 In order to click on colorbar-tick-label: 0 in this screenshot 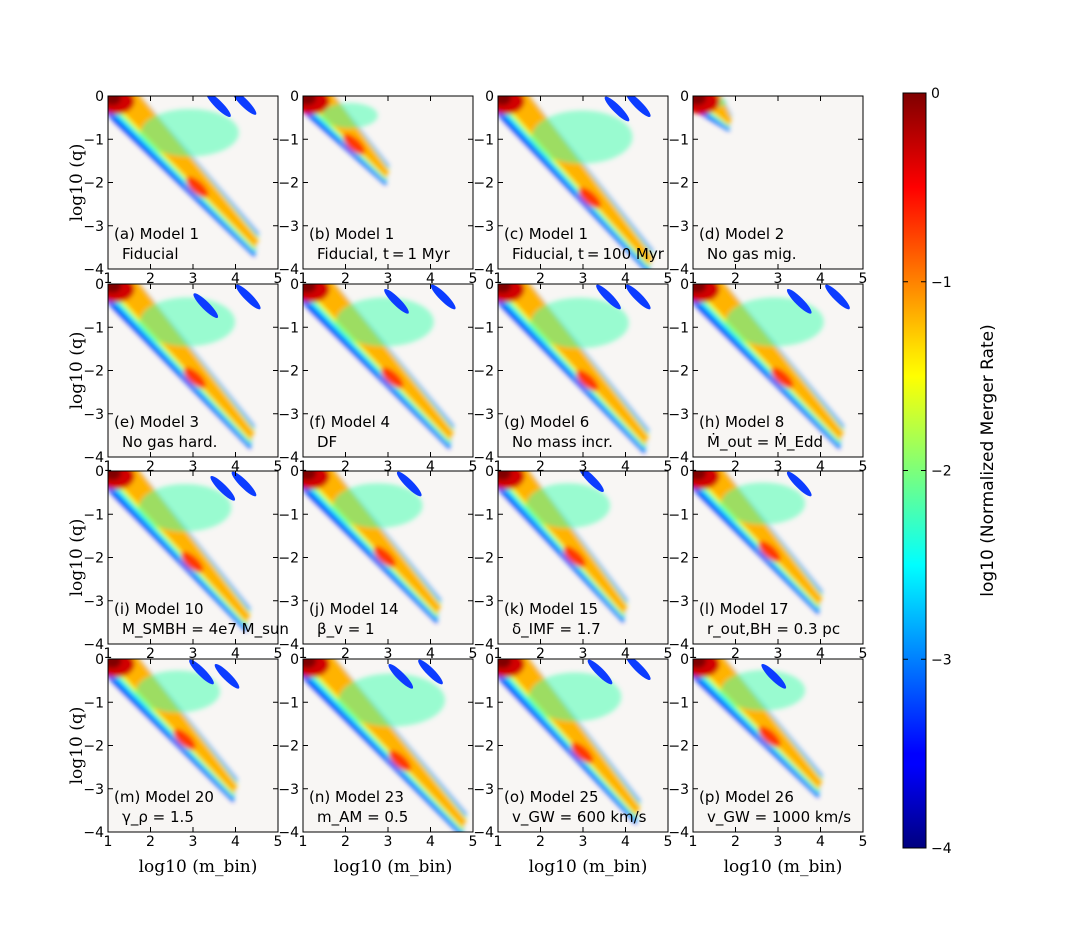, I will do `click(935, 94)`.